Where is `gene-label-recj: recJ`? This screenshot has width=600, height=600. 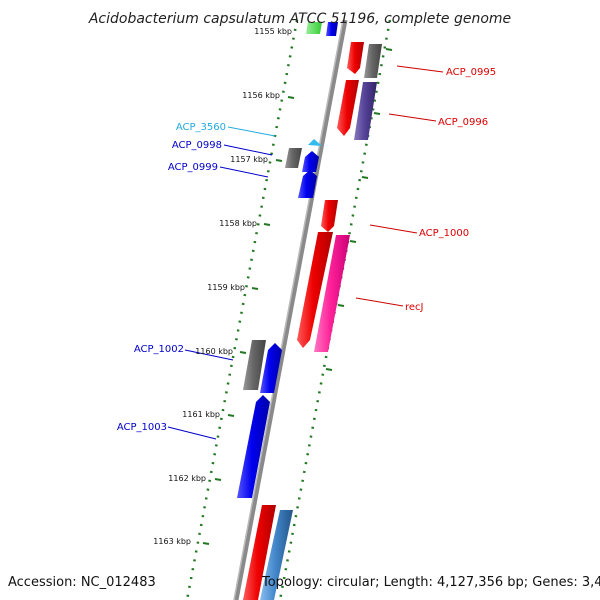 gene-label-recj: recJ is located at coordinates (414, 307).